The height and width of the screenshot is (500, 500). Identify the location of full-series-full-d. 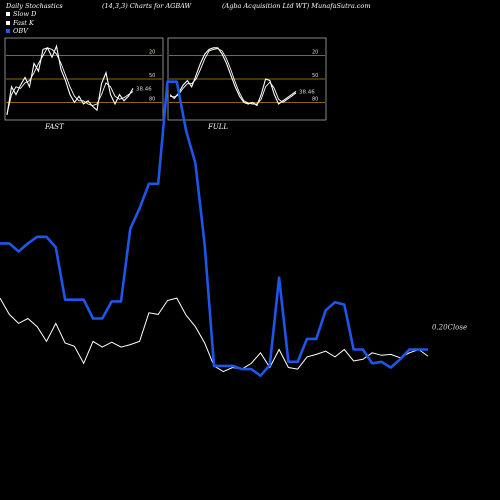
(233, 76).